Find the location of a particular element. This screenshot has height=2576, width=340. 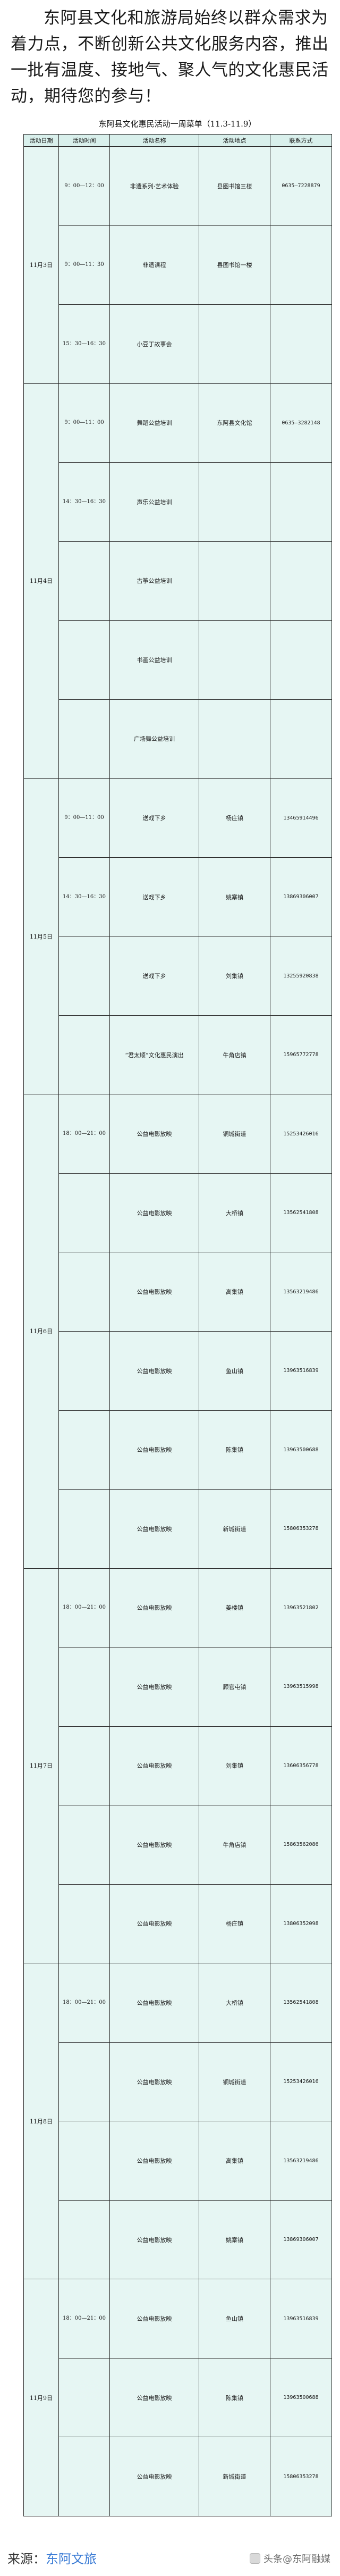

contact-phone: 13963500688 is located at coordinates (301, 2397).